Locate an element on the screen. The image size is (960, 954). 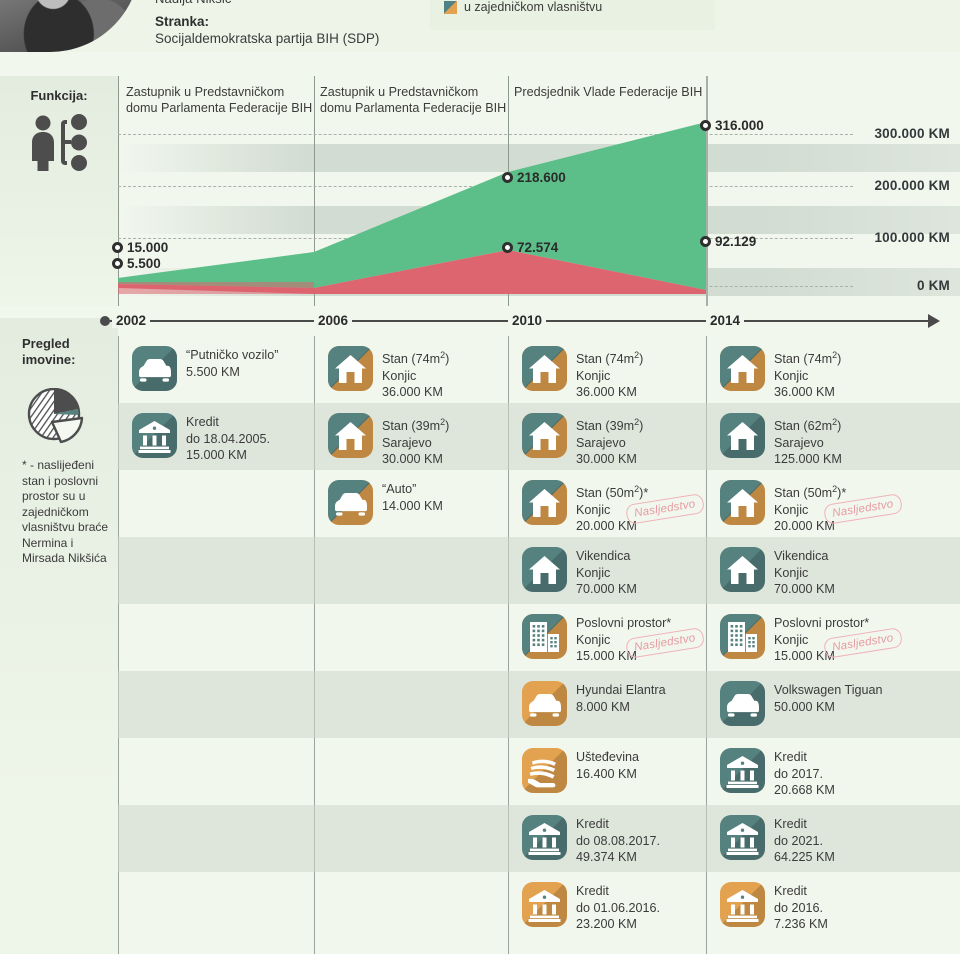
asset-line-2: 20.000 KM is located at coordinates (606, 526).